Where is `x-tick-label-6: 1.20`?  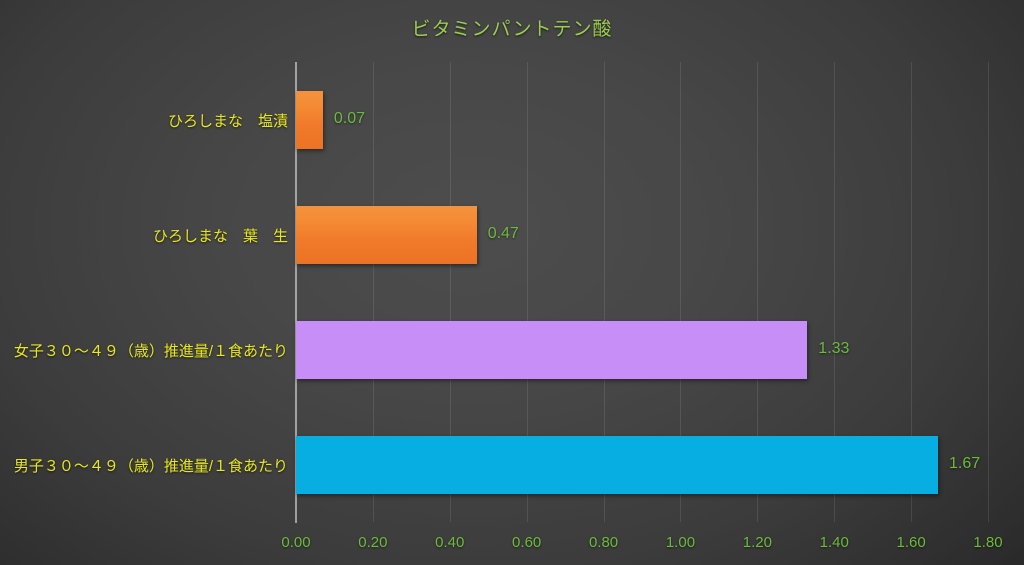
x-tick-label-6: 1.20 is located at coordinates (757, 542).